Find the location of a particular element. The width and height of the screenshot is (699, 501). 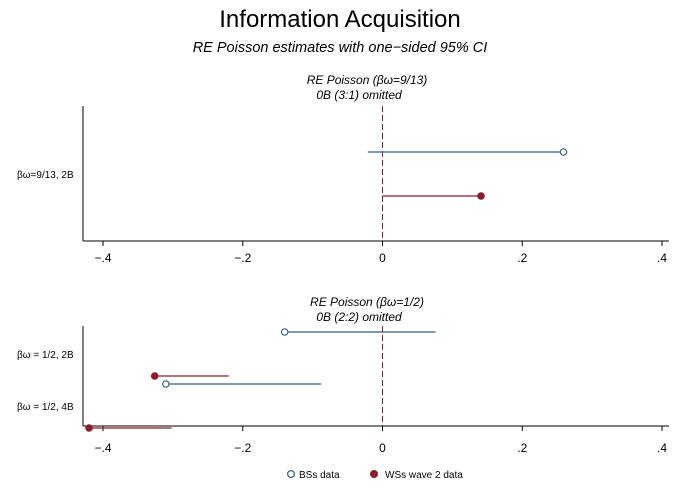

row-label: βω = 1/2, 4B is located at coordinates (45, 407).